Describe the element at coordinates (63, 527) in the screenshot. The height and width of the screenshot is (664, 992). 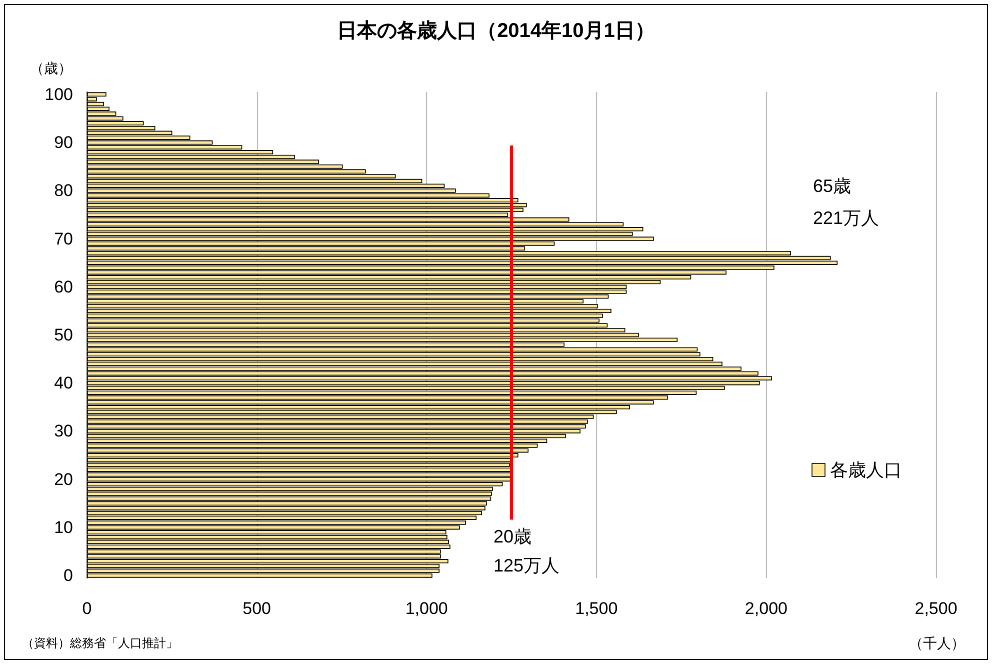
I see `y-tick-label: 10` at that location.